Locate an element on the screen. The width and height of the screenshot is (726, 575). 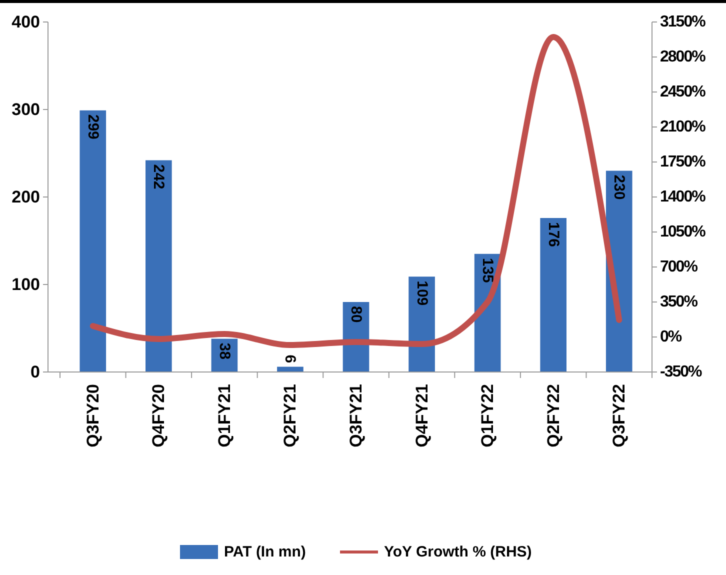
x-tick-label: Q4FY20 is located at coordinates (158, 416).